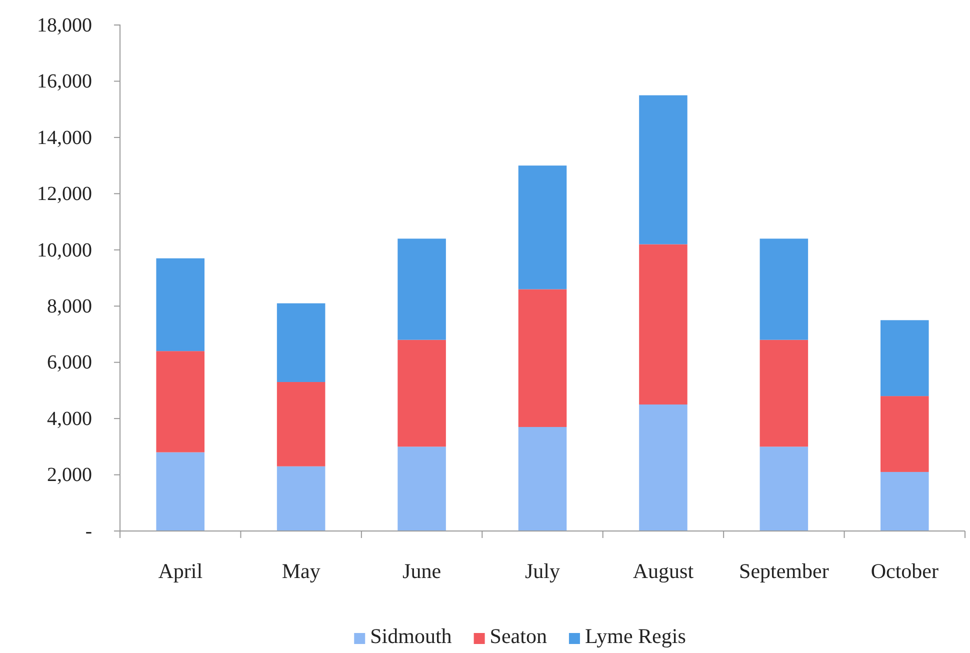 This screenshot has width=970, height=653. I want to click on y-tick-label: 16,000, so click(64, 81).